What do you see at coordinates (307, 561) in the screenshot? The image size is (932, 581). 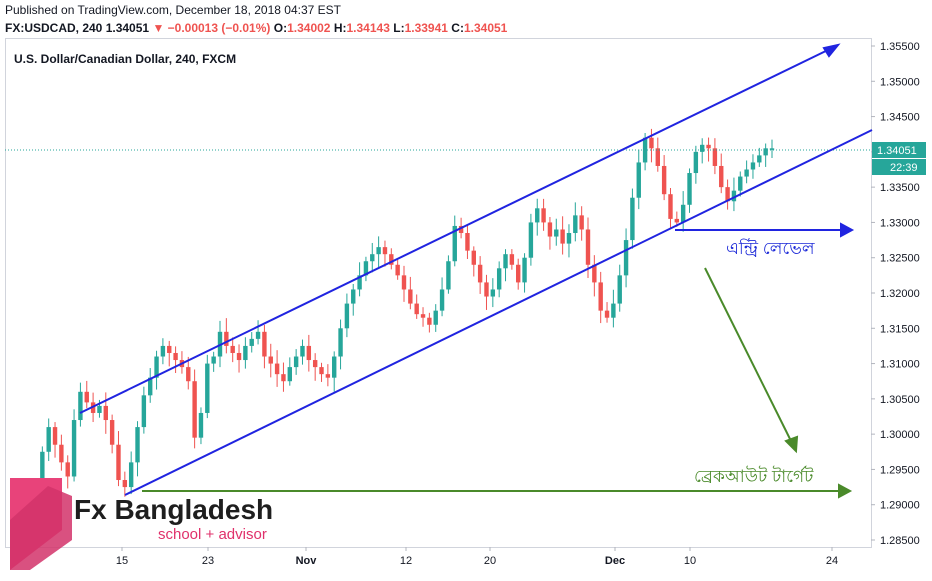 I see `x-tick-label: Nov` at bounding box center [307, 561].